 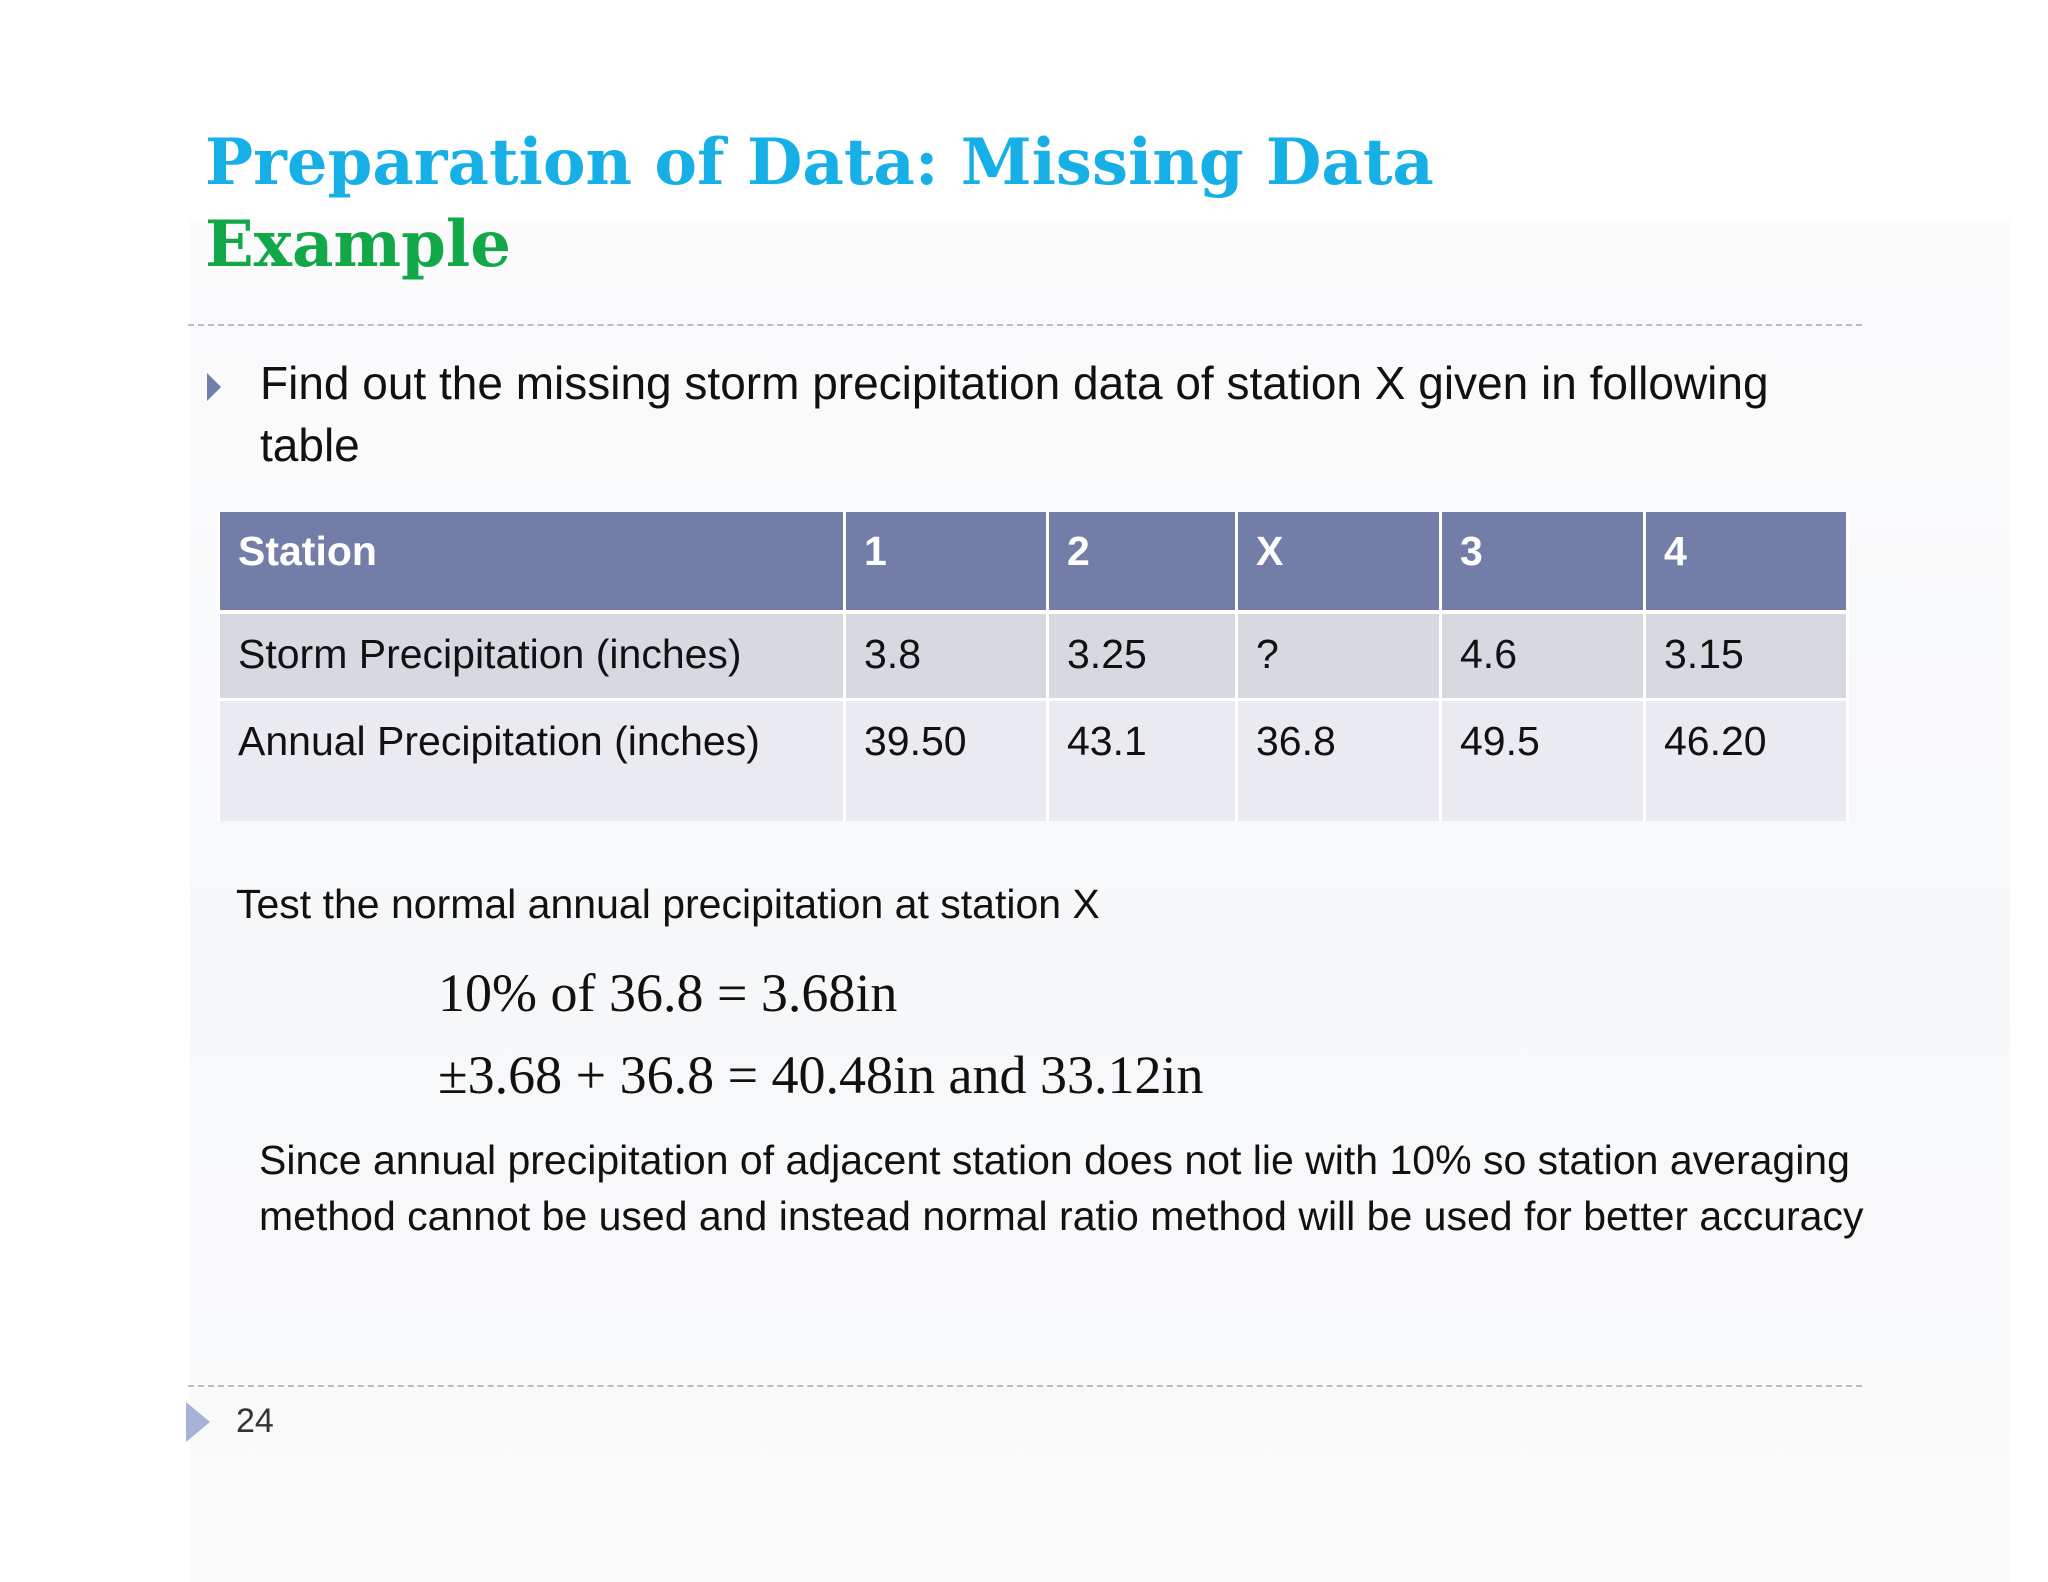 What do you see at coordinates (821, 1075) in the screenshot?
I see `equation-range: ±3.68 + 36.8 = 40.48in and 33.12in` at bounding box center [821, 1075].